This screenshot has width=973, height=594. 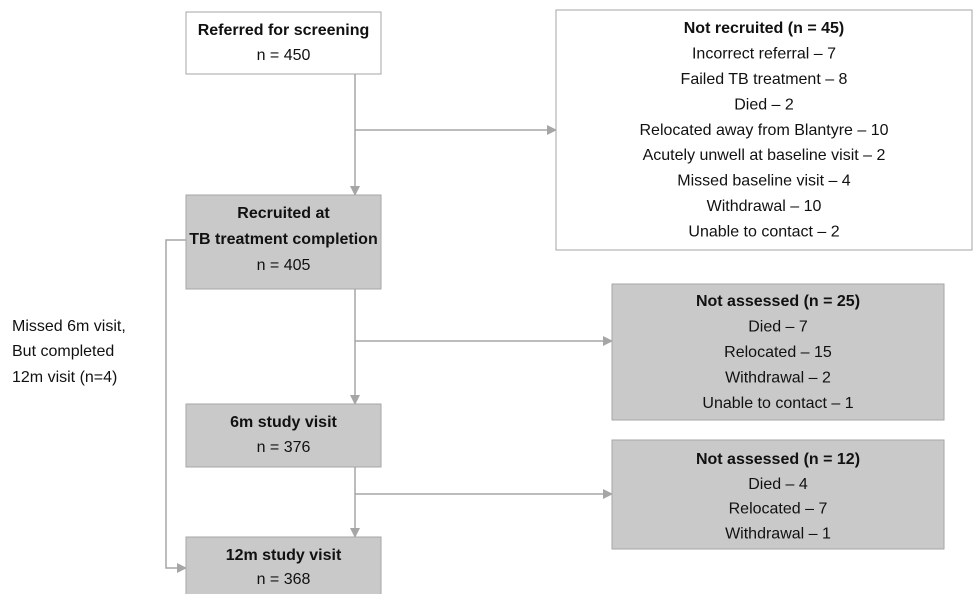 What do you see at coordinates (64, 377) in the screenshot?
I see `note-line: 12m visit (n=4)` at bounding box center [64, 377].